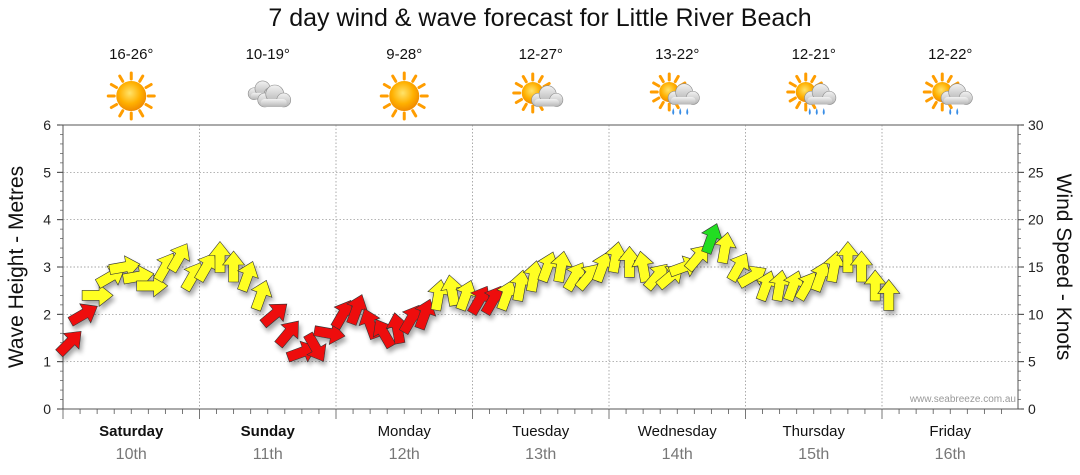  I want to click on right-tick-label: 20, so click(1036, 220).